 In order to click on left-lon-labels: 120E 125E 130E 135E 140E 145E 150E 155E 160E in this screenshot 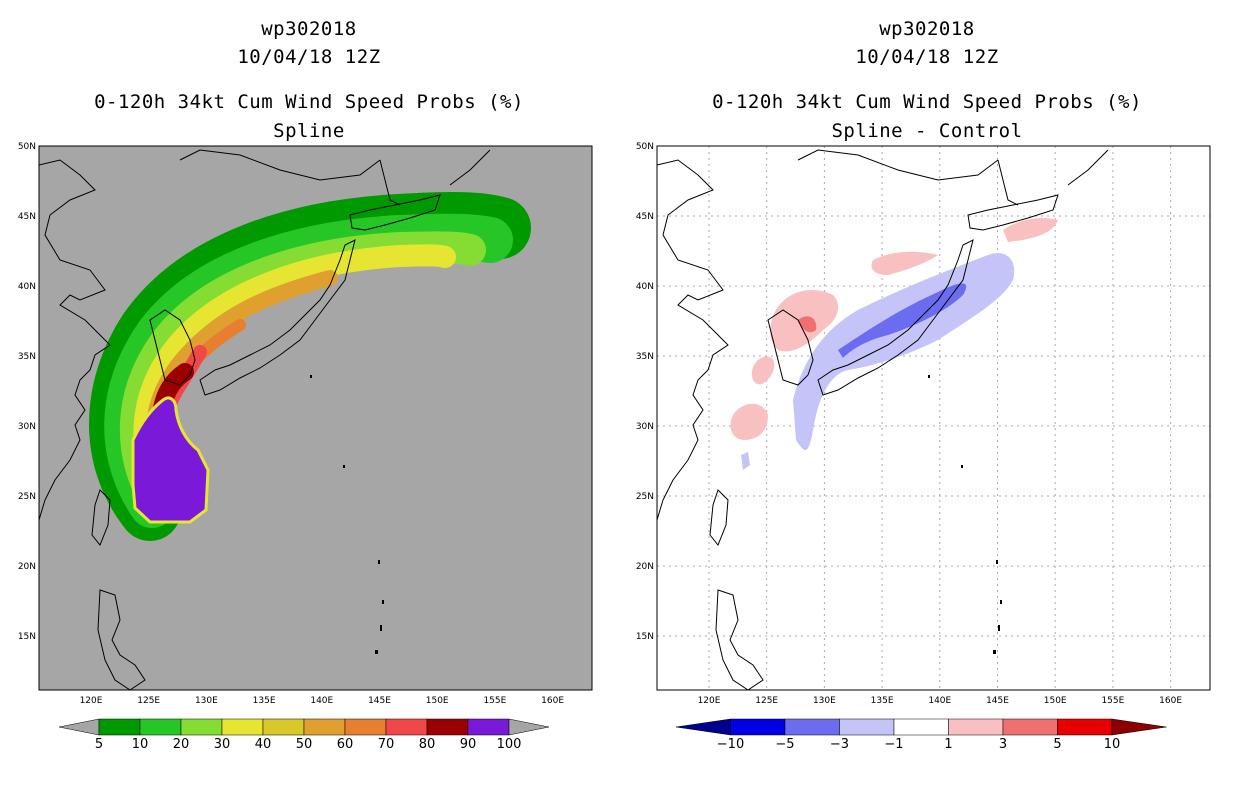, I will do `click(322, 701)`.